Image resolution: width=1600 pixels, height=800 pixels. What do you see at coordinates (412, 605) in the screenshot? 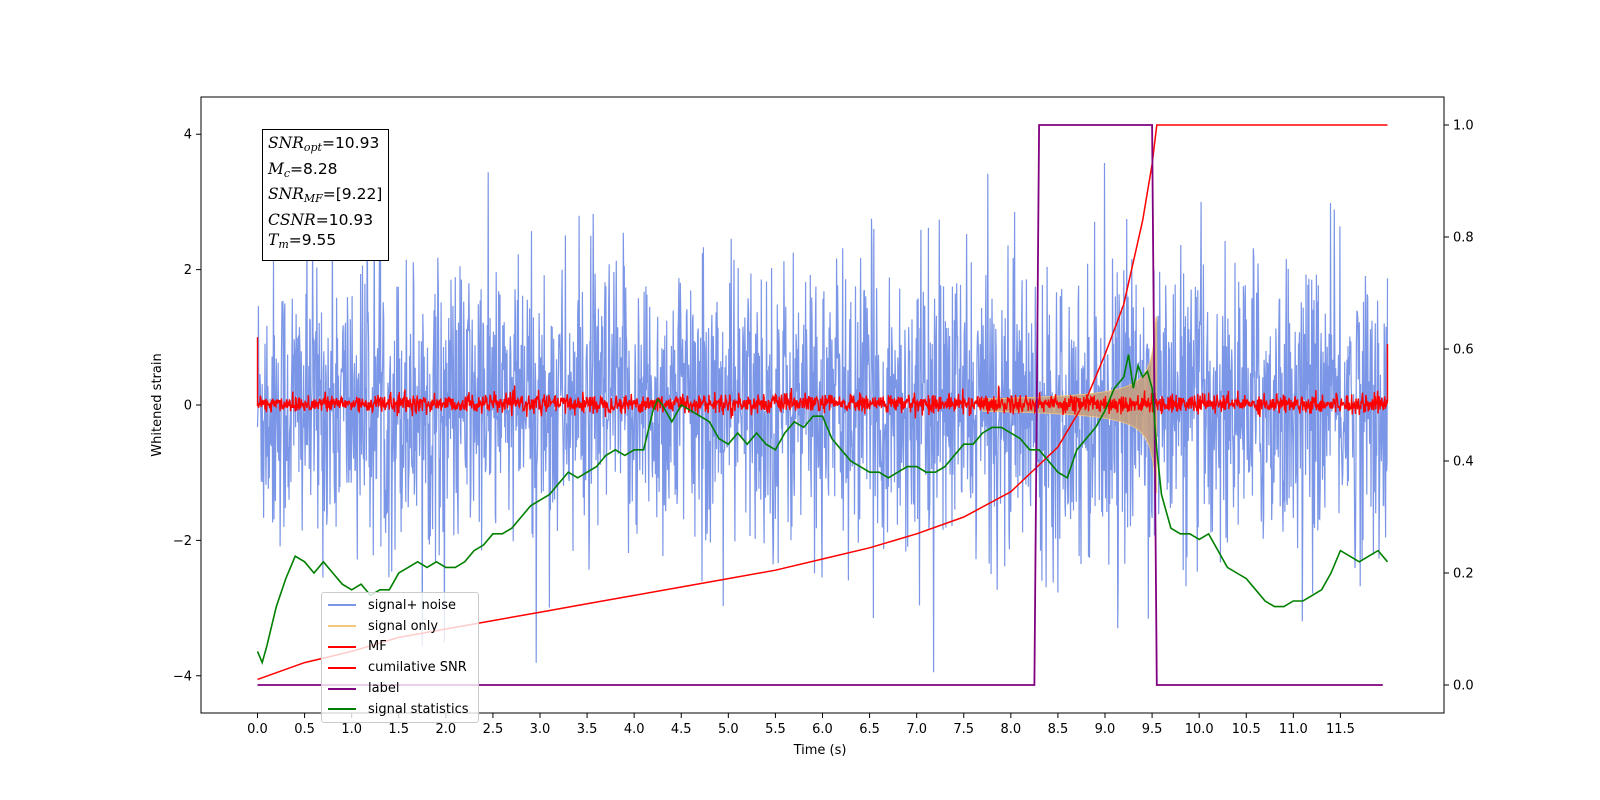
I see `legend-label: signal+ noise` at bounding box center [412, 605].